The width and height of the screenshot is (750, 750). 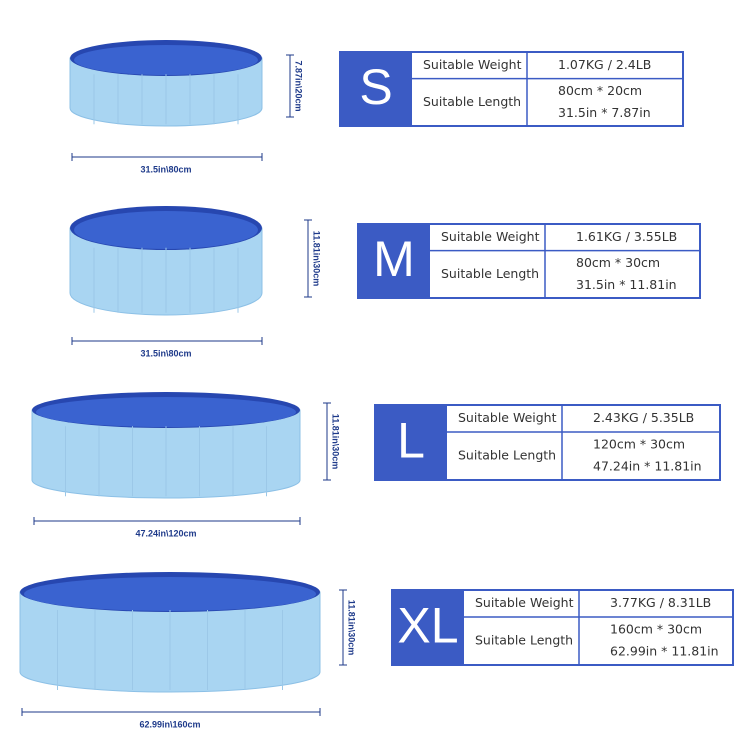 I want to click on length-value: 31.5in * 11.81in, so click(x=626, y=284).